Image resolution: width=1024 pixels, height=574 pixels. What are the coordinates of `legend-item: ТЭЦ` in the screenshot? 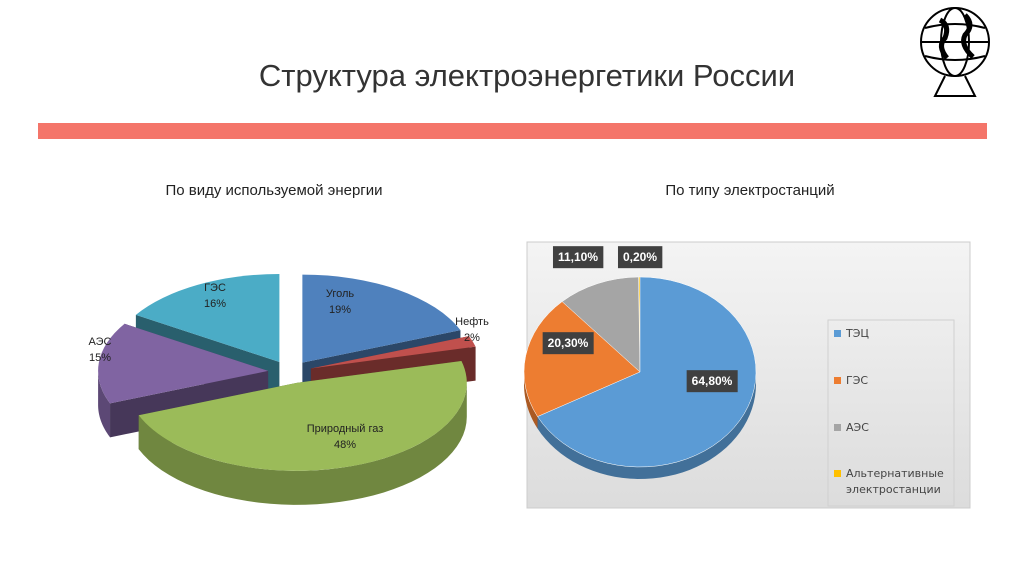 It's located at (857, 333).